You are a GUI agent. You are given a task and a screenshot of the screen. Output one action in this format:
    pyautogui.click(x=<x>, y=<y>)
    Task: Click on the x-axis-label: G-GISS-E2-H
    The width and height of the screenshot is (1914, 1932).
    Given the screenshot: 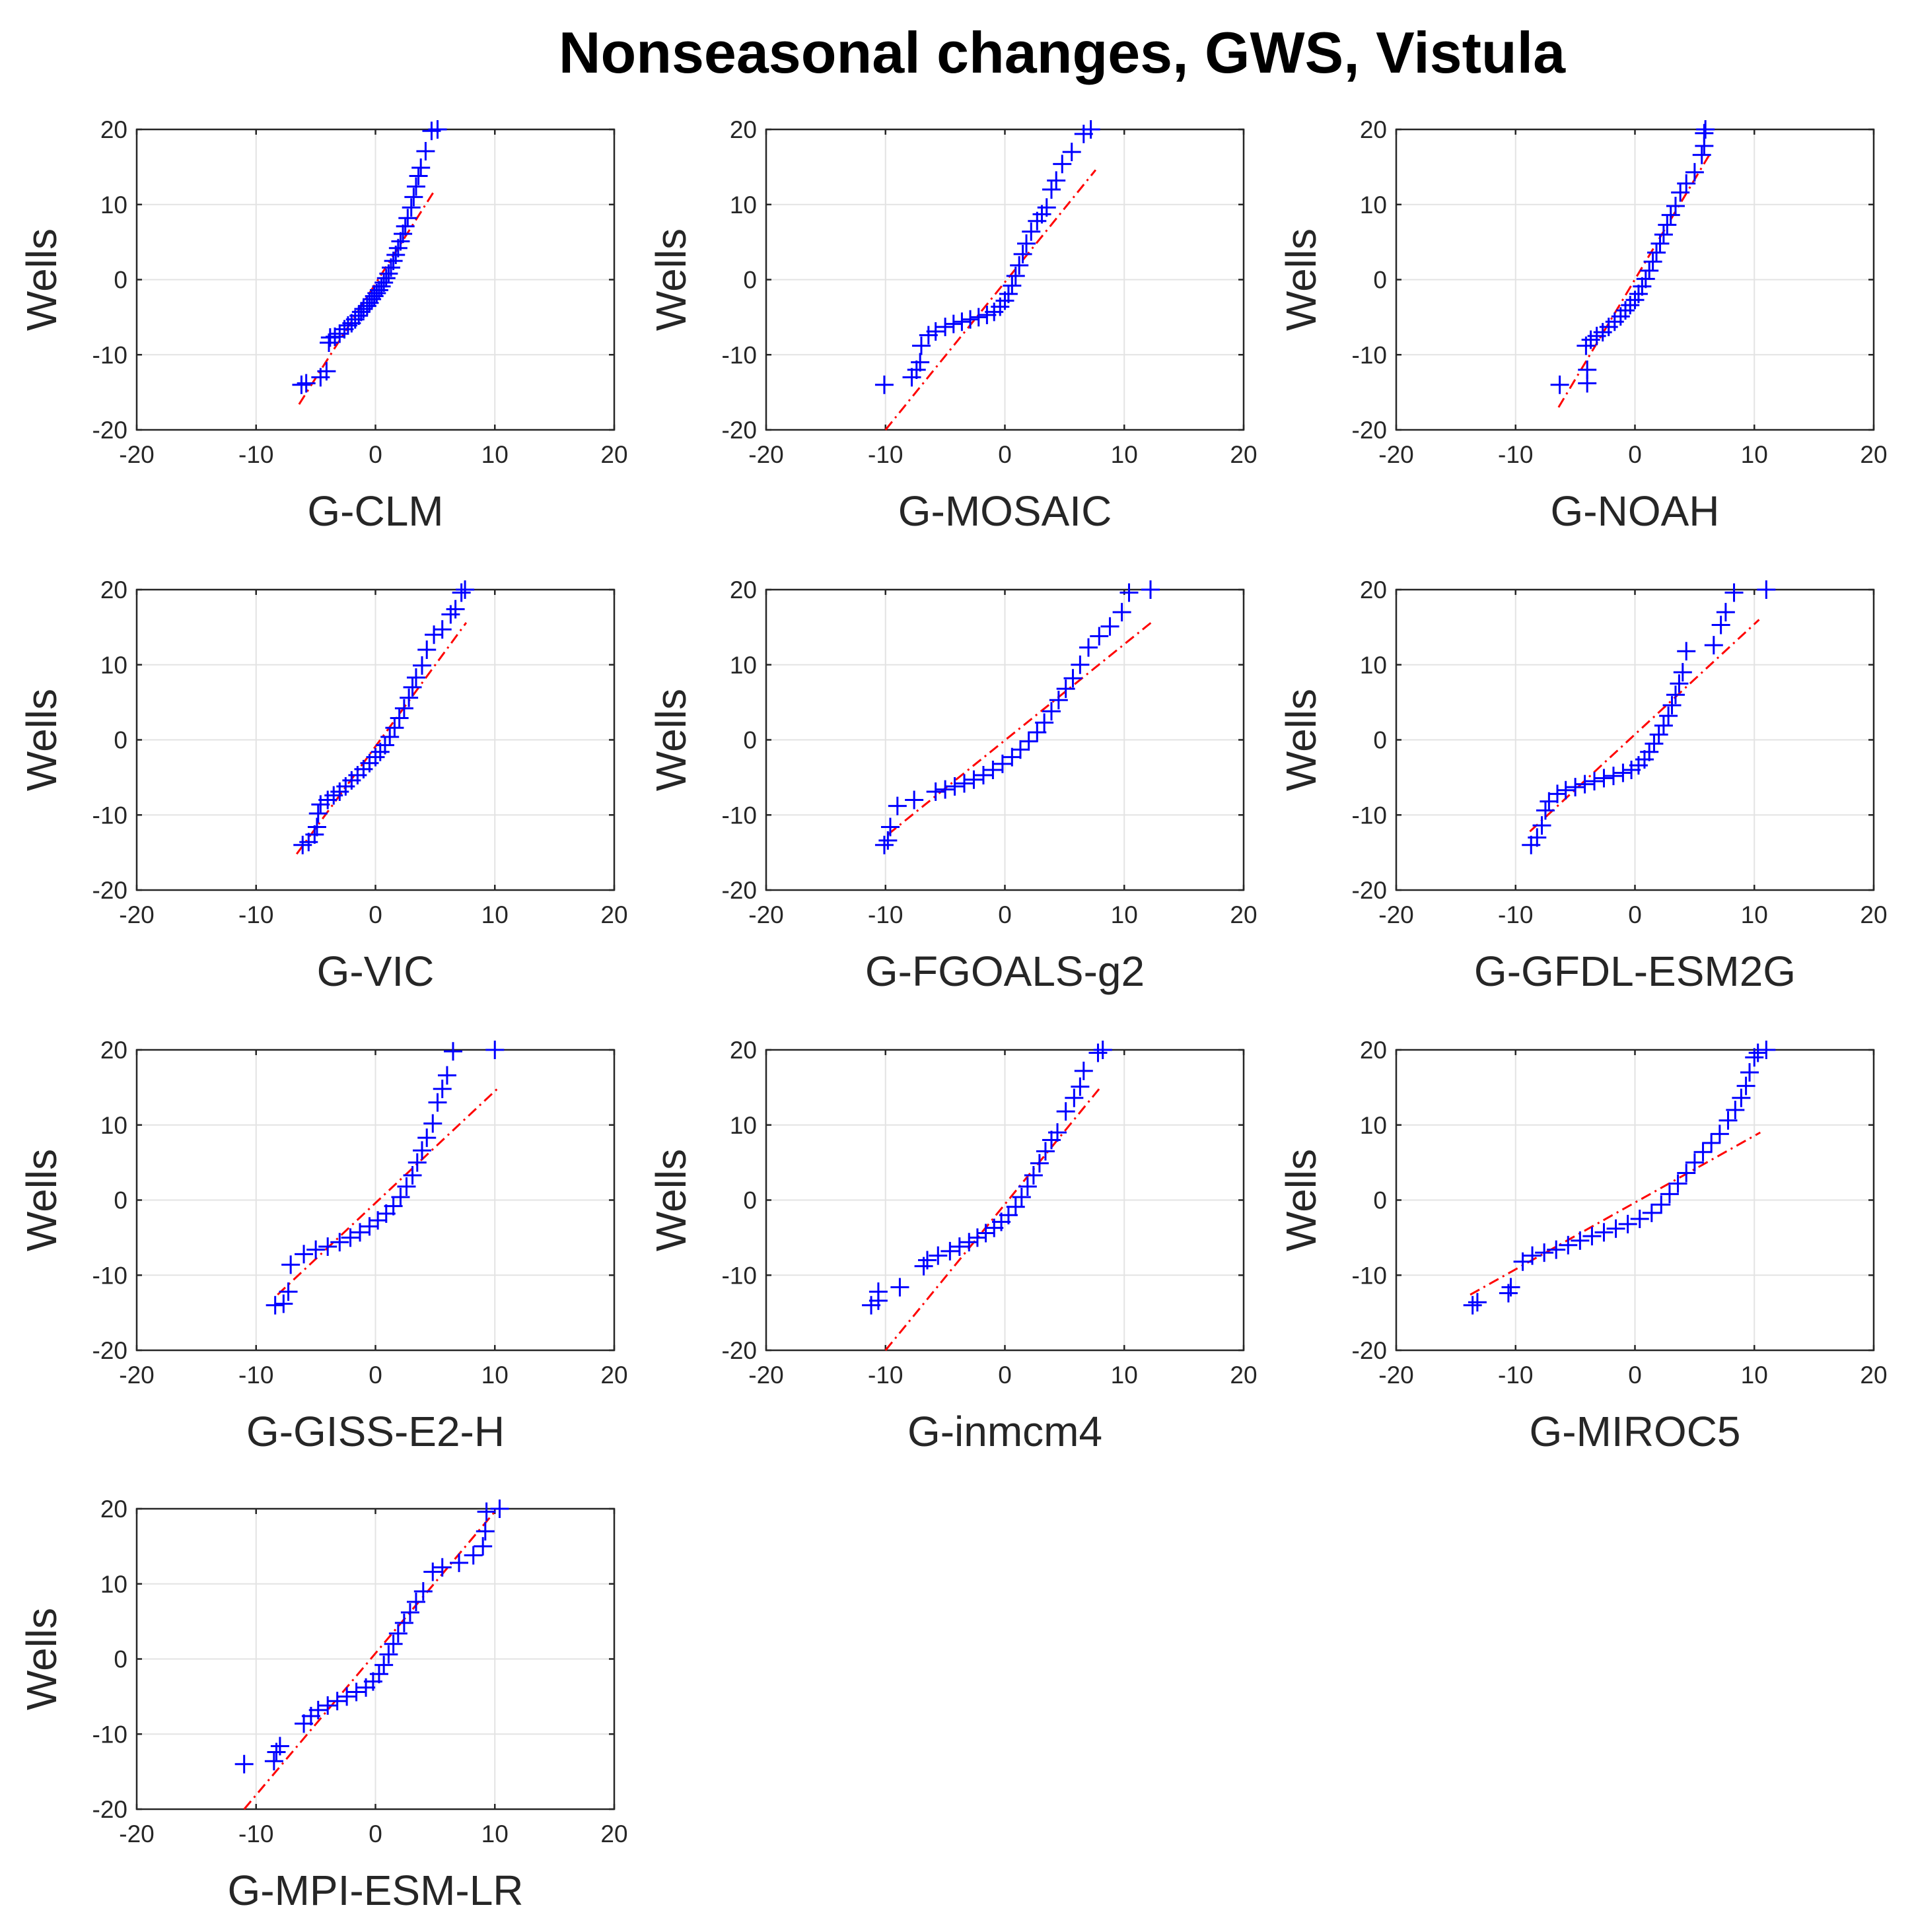 What is the action you would take?
    pyautogui.click(x=375, y=1432)
    